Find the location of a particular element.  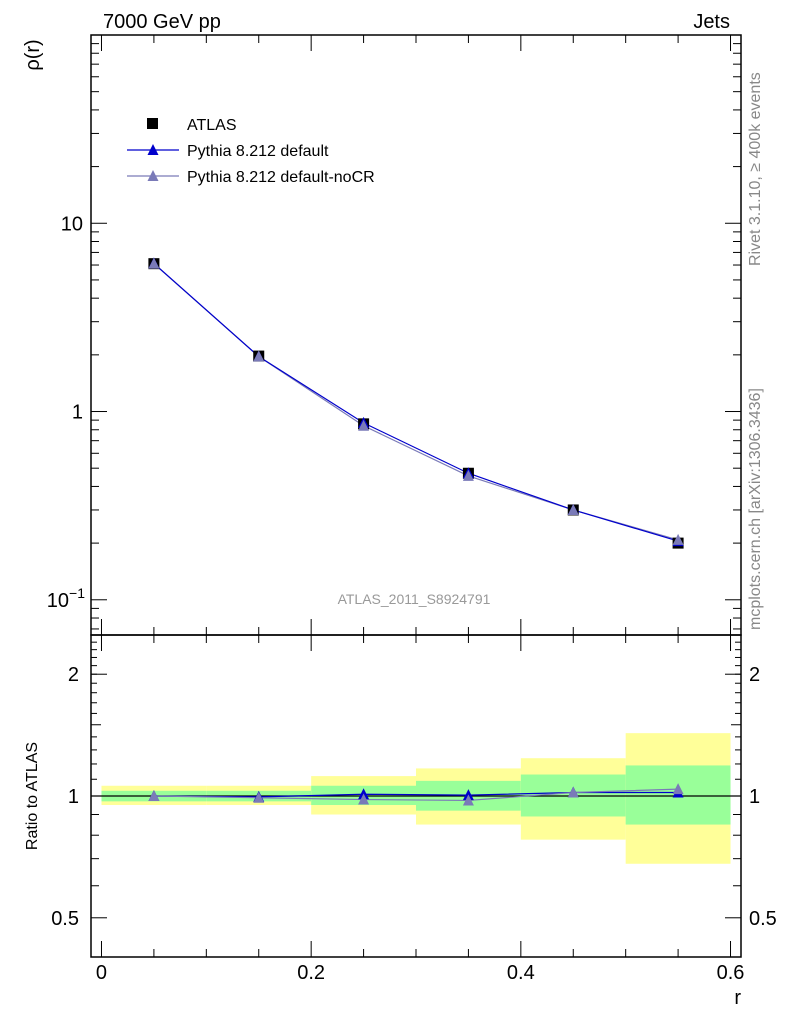

ratio-y-axis-label: Ratio to ATLAS is located at coordinates (32, 796).